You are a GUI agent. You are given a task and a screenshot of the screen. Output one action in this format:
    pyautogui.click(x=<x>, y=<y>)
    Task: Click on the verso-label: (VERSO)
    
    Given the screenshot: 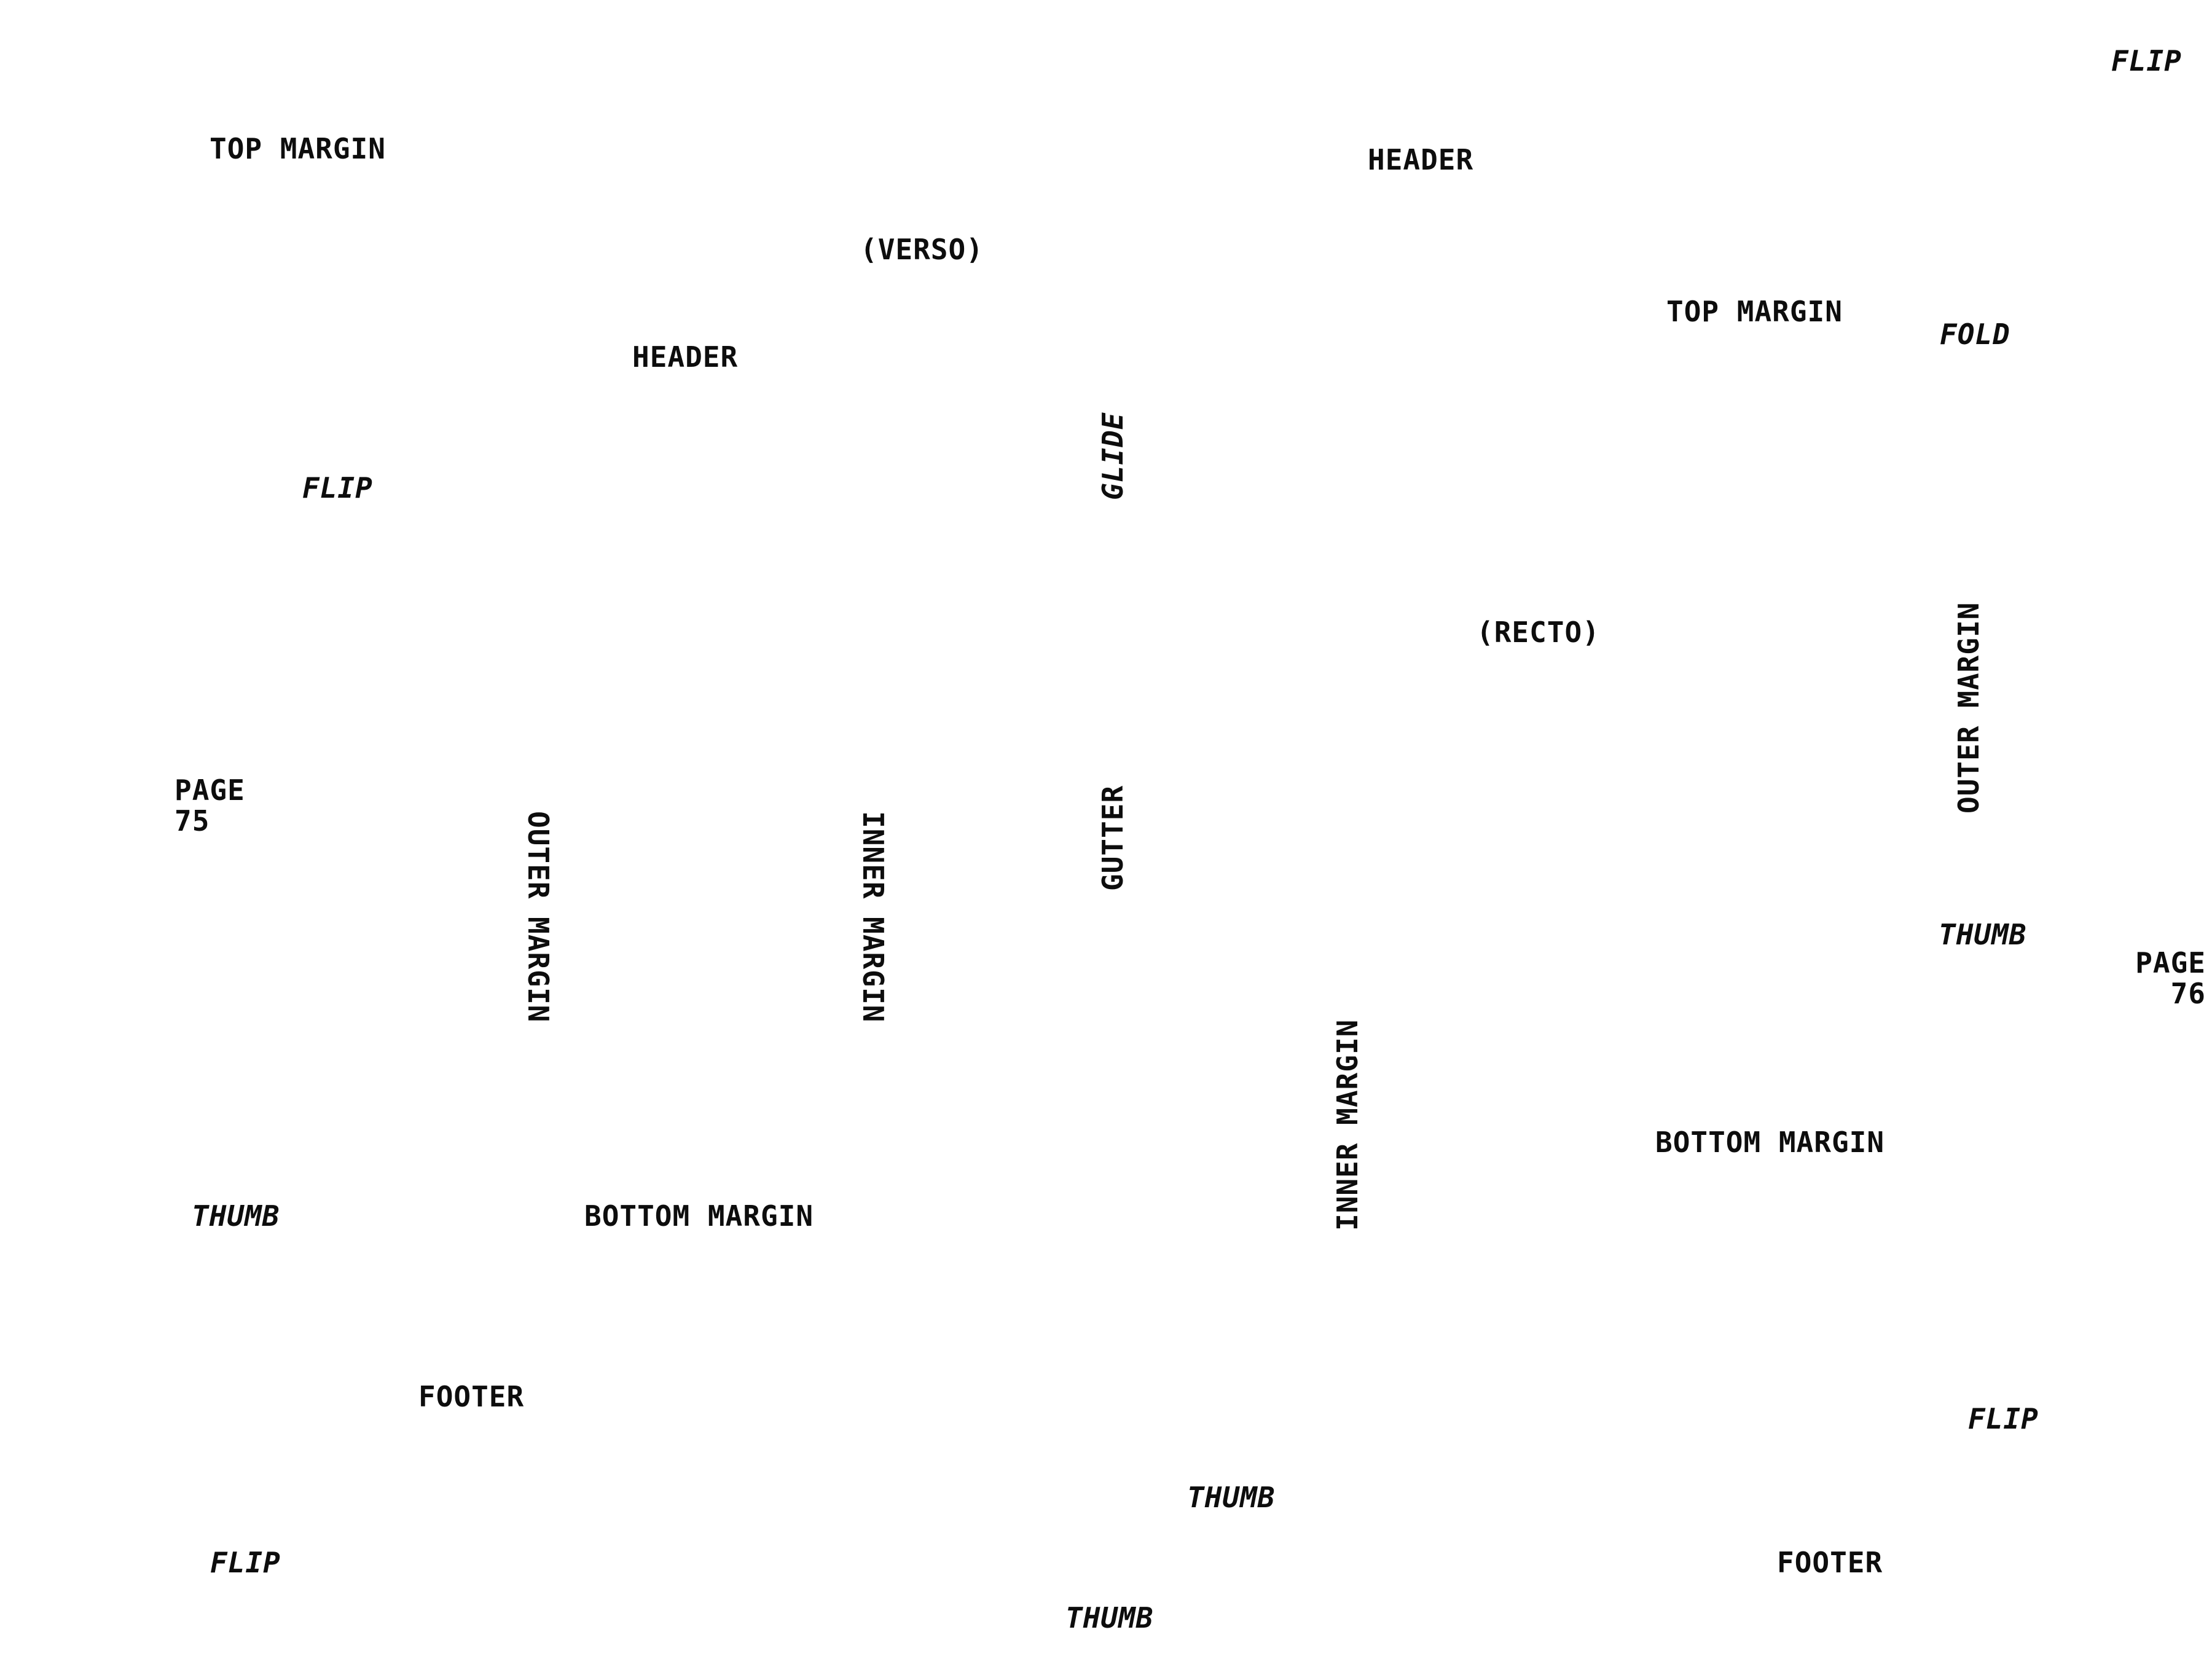 What is the action you would take?
    pyautogui.click(x=922, y=249)
    